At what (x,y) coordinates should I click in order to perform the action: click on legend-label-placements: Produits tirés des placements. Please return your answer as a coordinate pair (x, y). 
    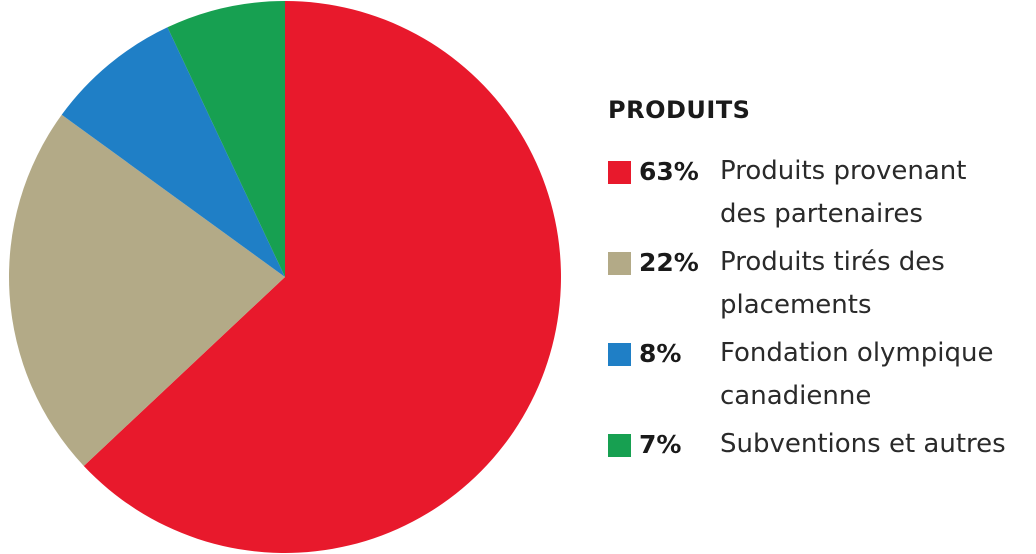
    Looking at the image, I should click on (832, 283).